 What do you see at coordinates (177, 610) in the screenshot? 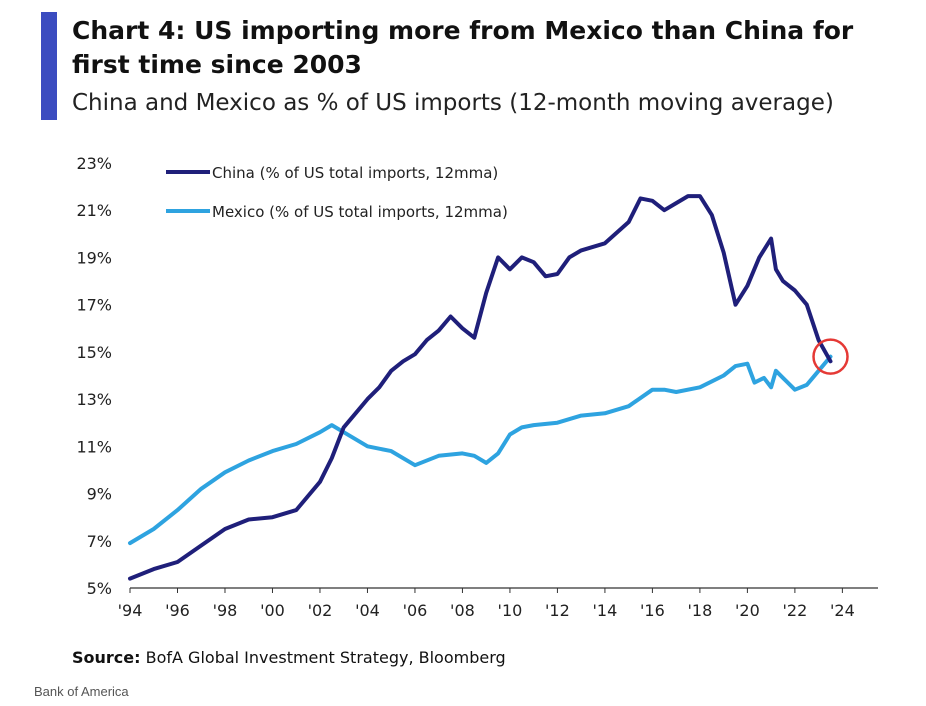
I see `x-tick-label: '96` at bounding box center [177, 610].